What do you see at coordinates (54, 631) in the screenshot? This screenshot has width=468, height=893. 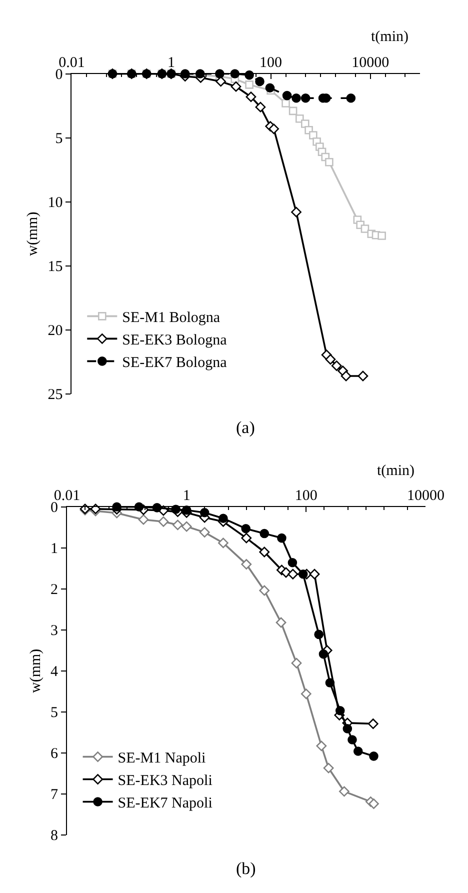 I see `y-tick-label: 3` at bounding box center [54, 631].